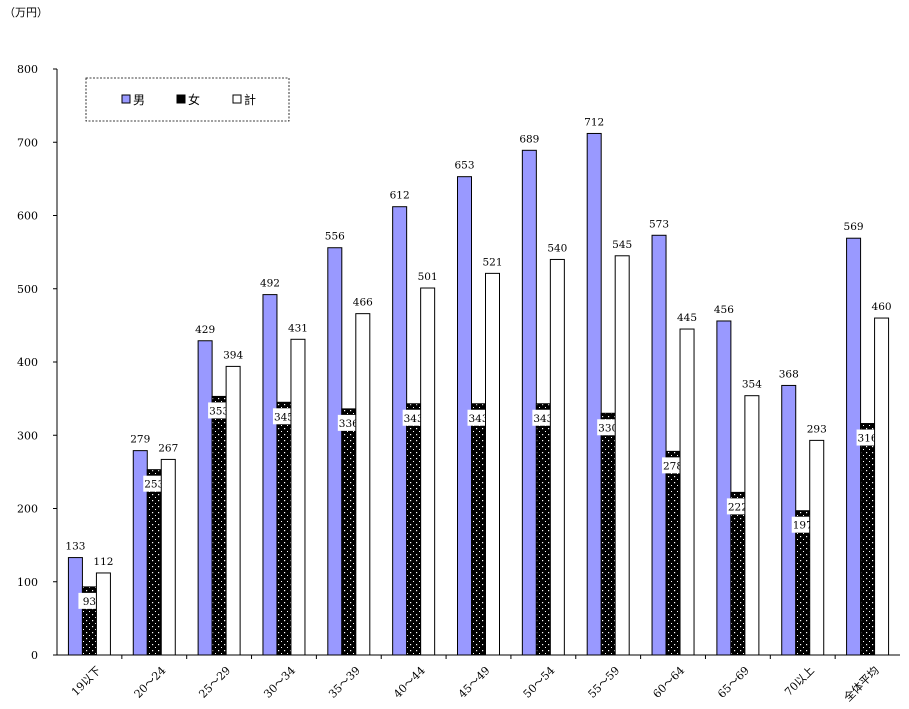 The height and width of the screenshot is (709, 909). I want to click on x-category-label: 40～44, so click(409, 682).